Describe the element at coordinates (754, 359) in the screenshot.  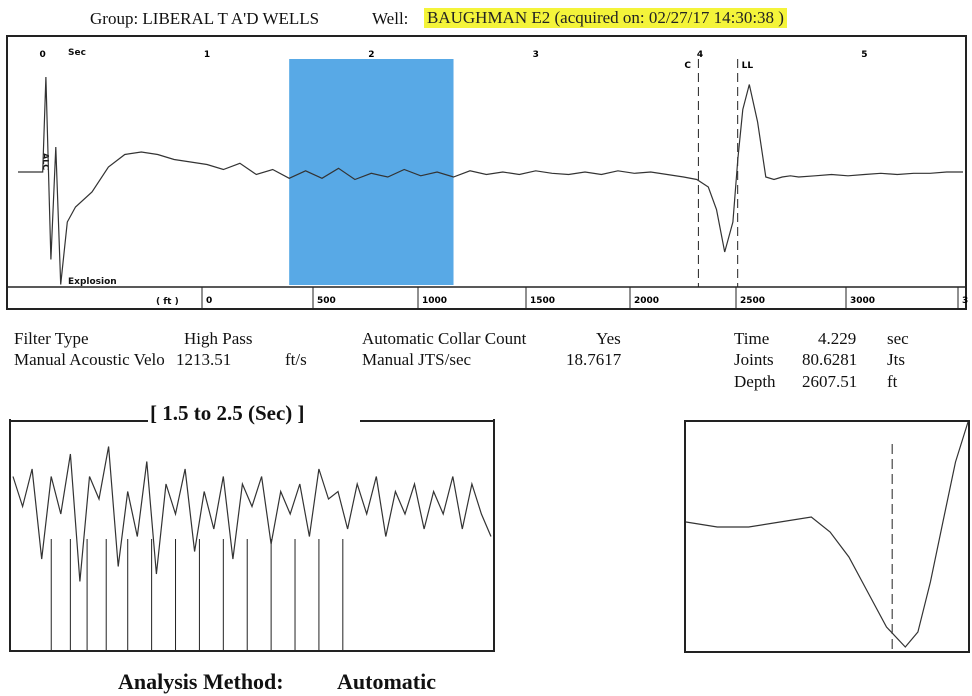
I see `joints-label: Joints` at that location.